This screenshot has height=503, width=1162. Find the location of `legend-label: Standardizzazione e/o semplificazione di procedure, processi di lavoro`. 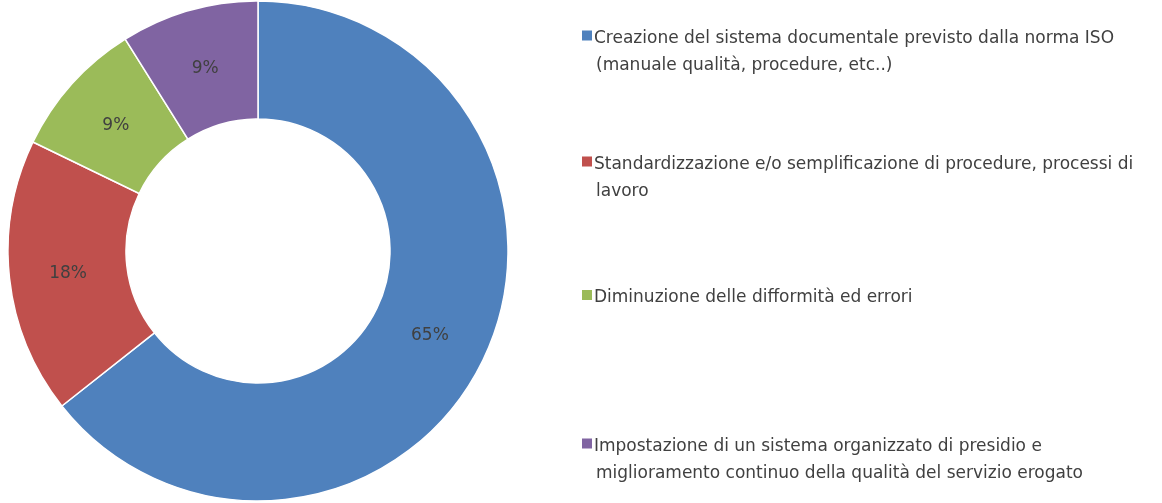

legend-label: Standardizzazione e/o semplificazione di procedure, processi di lavoro is located at coordinates (864, 176).